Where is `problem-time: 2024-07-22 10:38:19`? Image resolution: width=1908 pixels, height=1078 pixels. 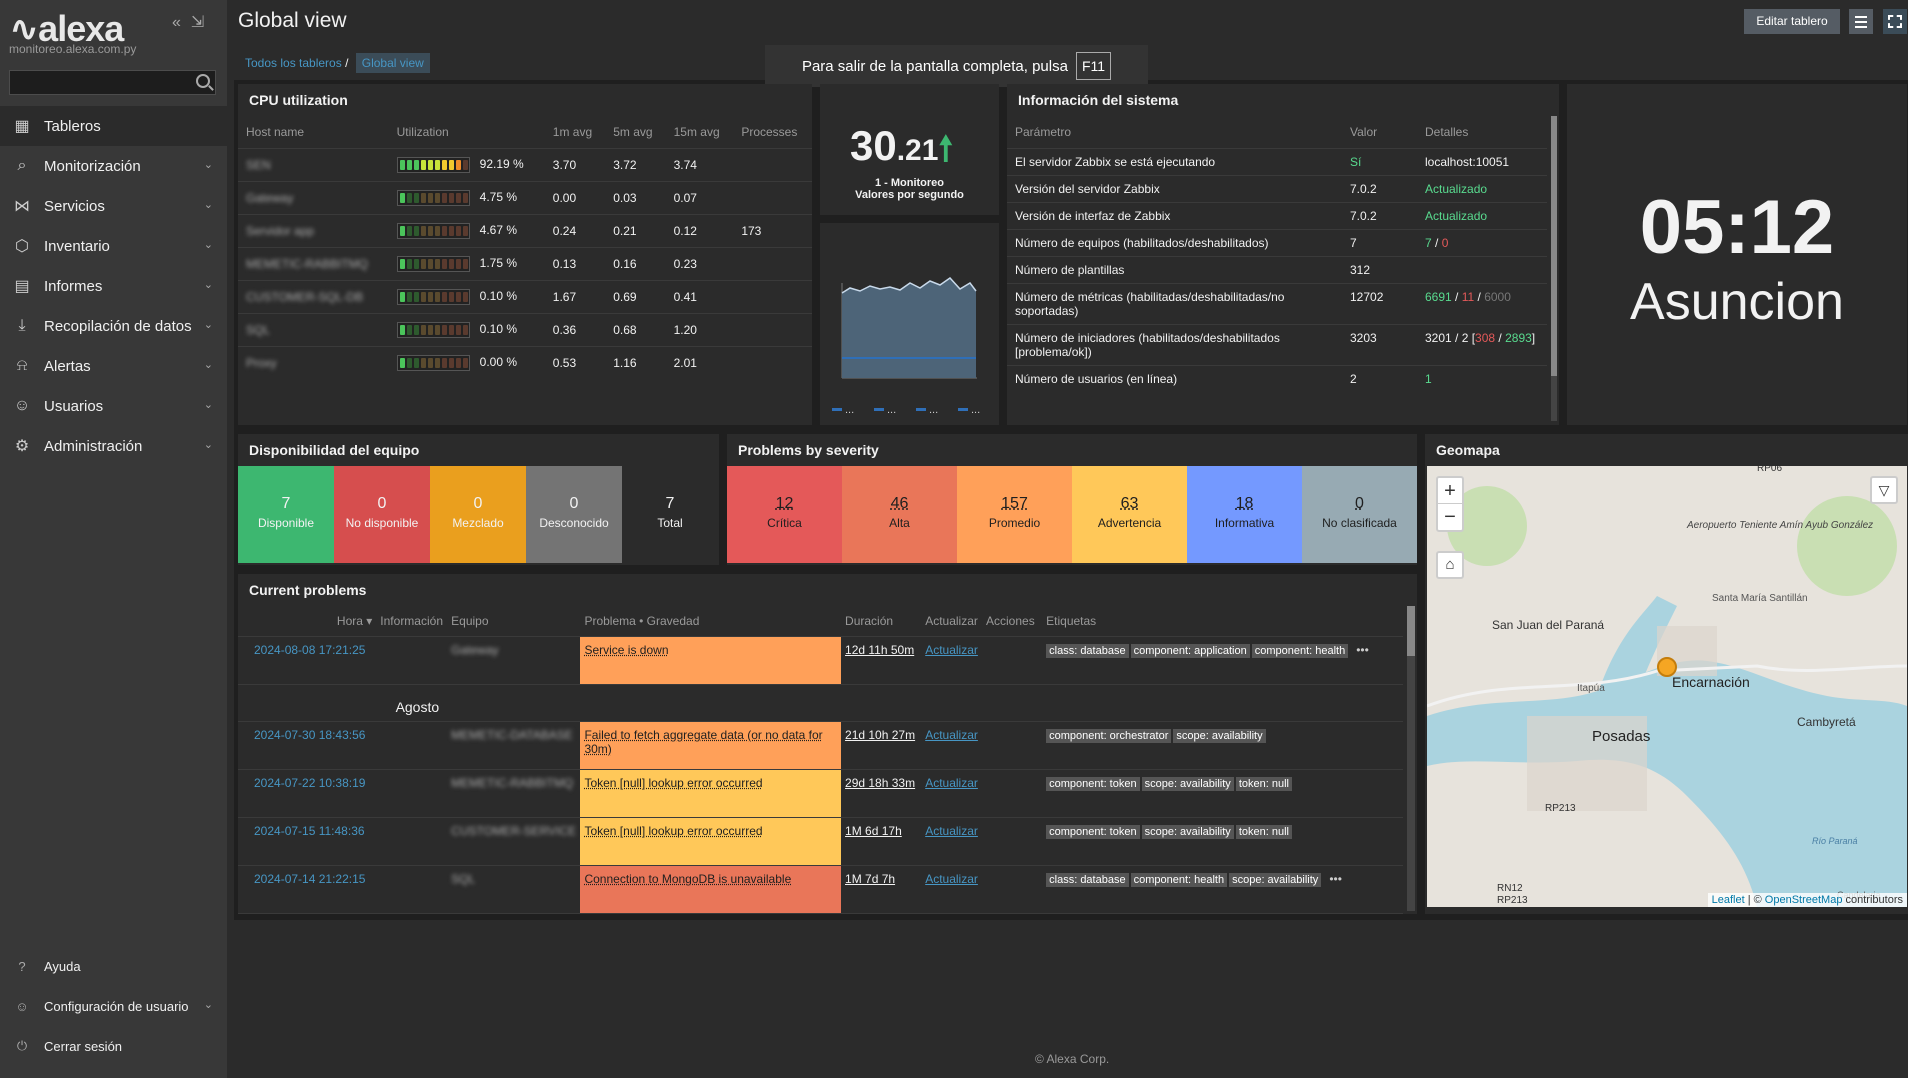 problem-time: 2024-07-22 10:38:19 is located at coordinates (343, 792).